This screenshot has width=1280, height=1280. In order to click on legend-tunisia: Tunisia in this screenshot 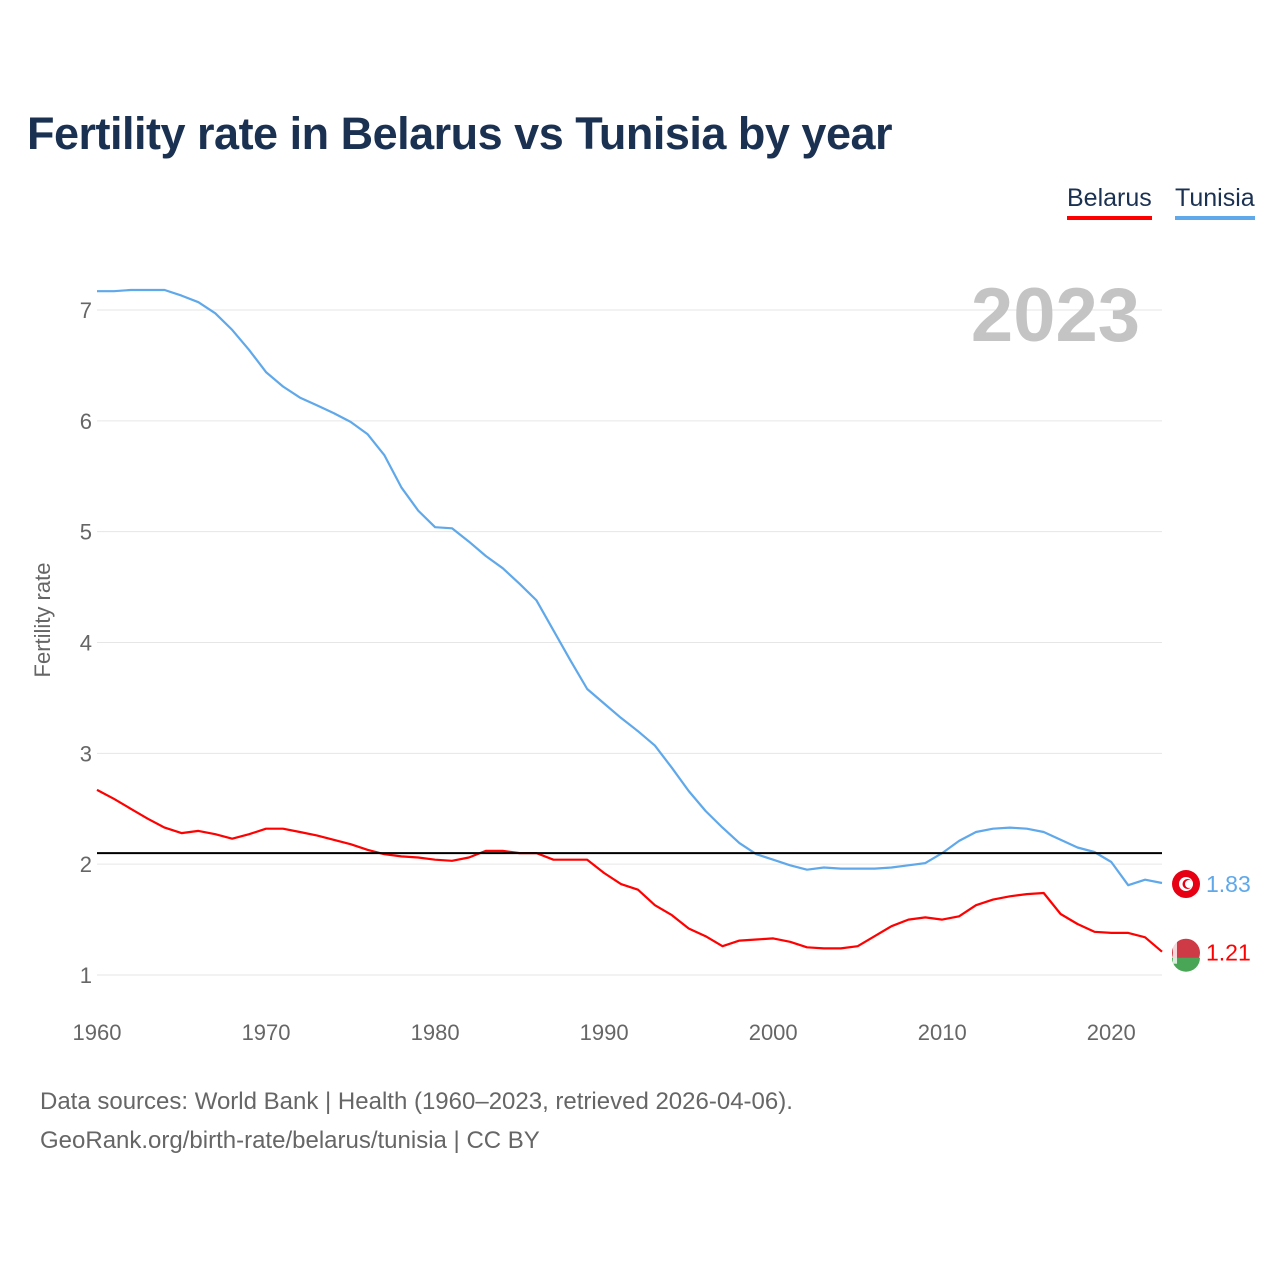, I will do `click(1215, 202)`.